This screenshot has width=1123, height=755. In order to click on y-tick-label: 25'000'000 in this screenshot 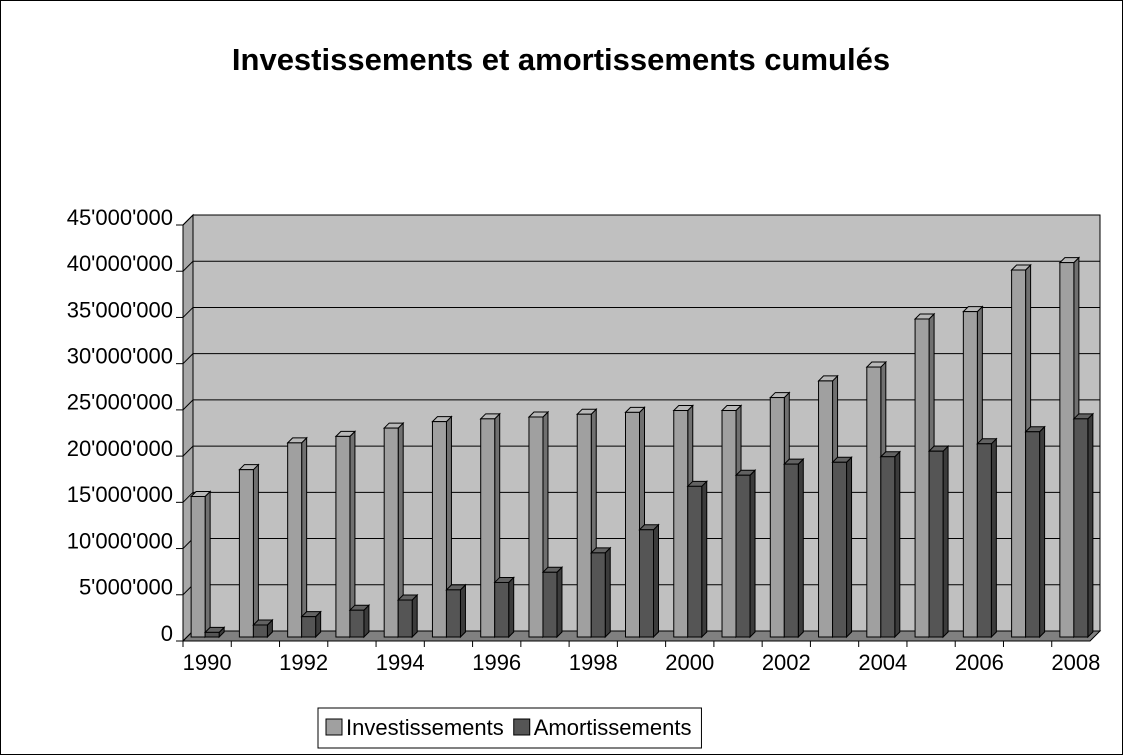, I will do `click(120, 402)`.